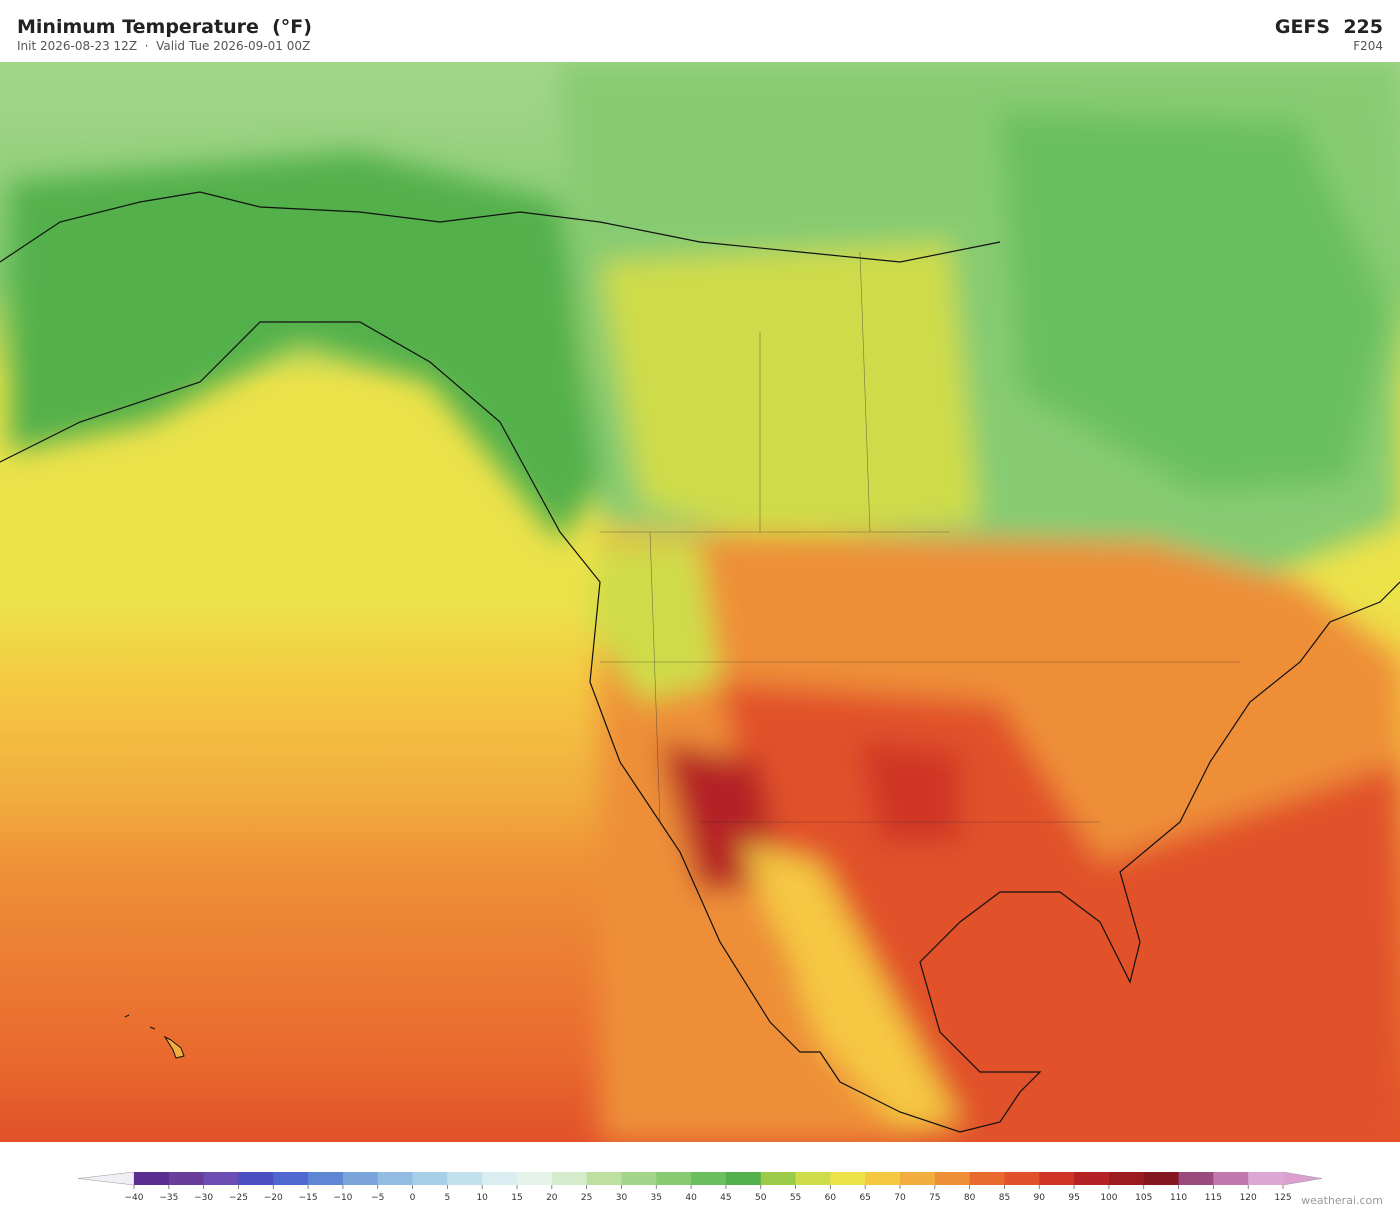 The image size is (1400, 1215). What do you see at coordinates (900, 1198) in the screenshot?
I see `tick-label: 70` at bounding box center [900, 1198].